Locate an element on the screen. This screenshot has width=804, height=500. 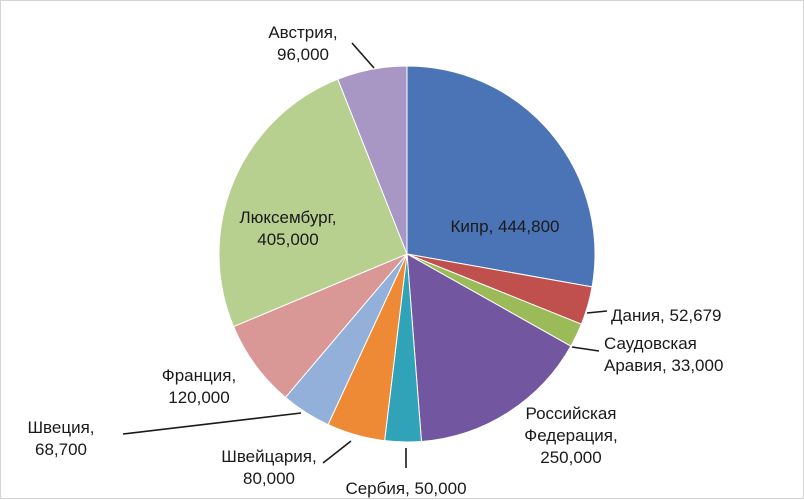
data-label-line: Сербия, 50,000 is located at coordinates (405, 488).